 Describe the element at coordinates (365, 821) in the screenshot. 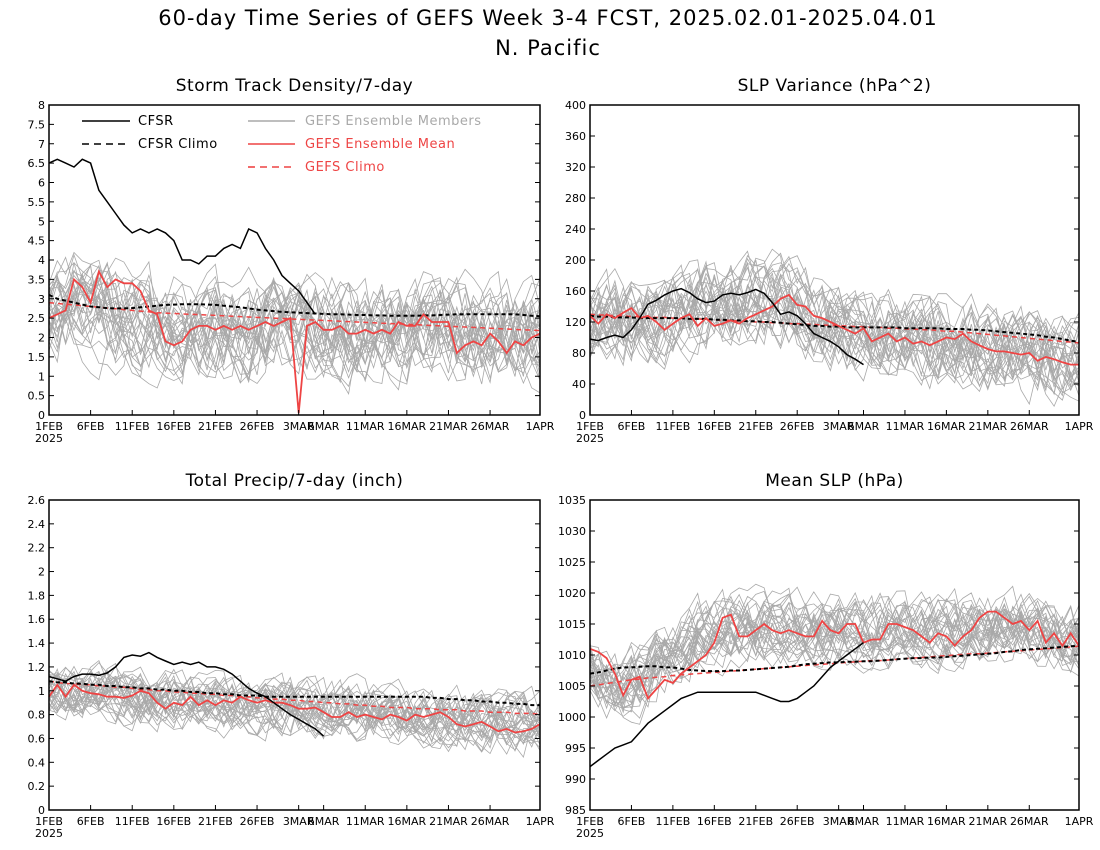

I see `x-tick-label: 11MAR` at that location.